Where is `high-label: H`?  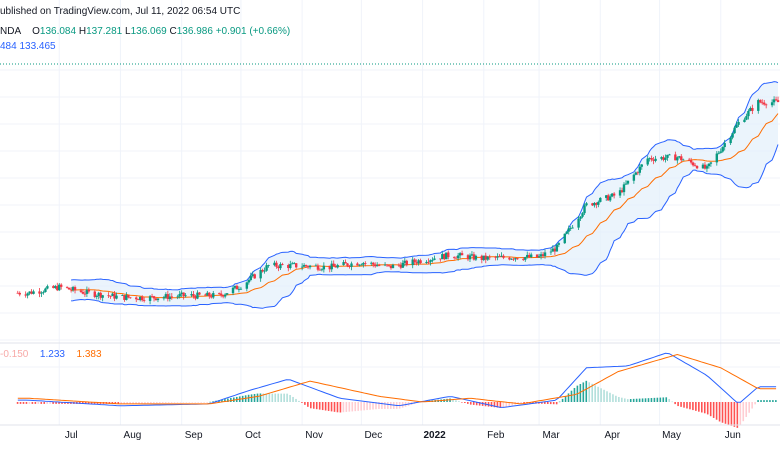
high-label: H is located at coordinates (82, 31).